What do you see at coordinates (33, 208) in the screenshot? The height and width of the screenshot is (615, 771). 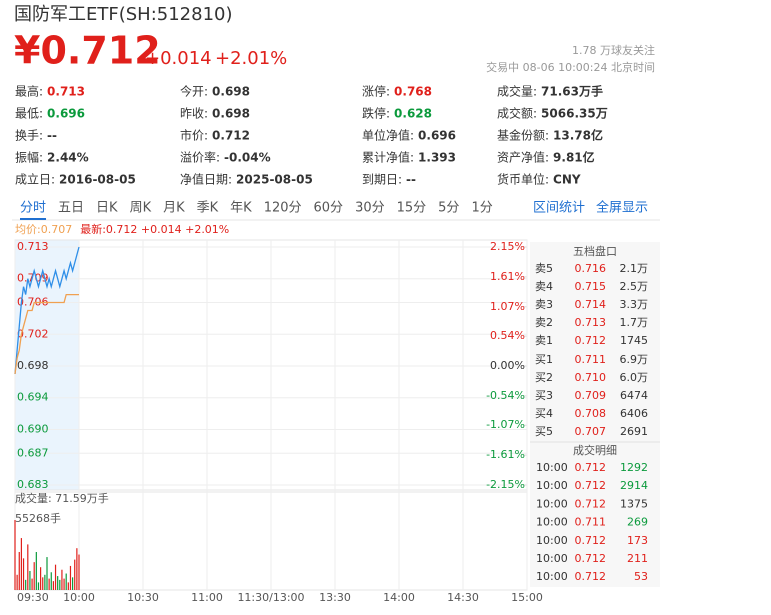 I see `tab: 分时` at bounding box center [33, 208].